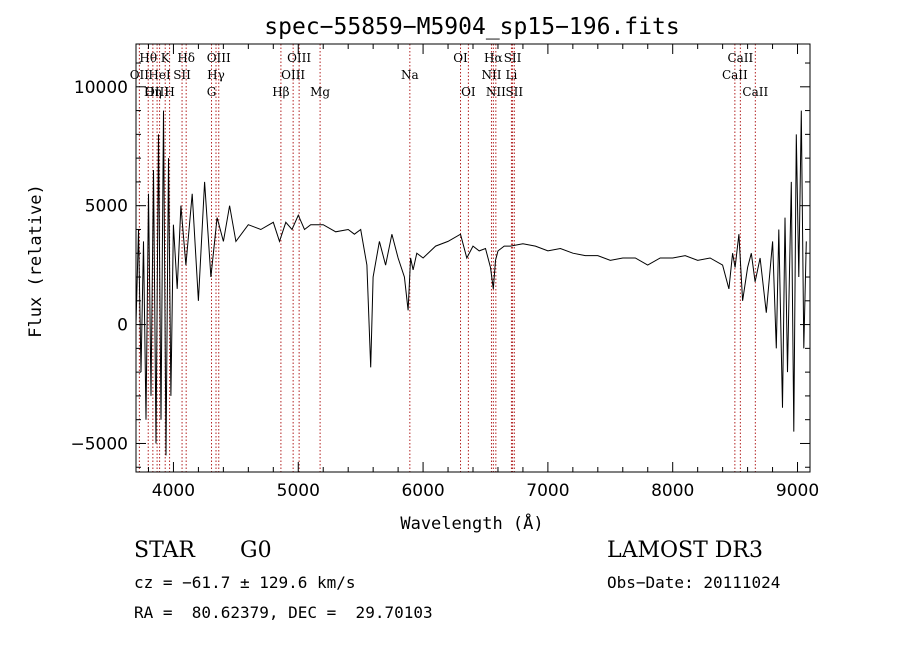 This screenshot has height=649, width=900. Describe the element at coordinates (166, 58) in the screenshot. I see `line-marker-label: K` at that location.